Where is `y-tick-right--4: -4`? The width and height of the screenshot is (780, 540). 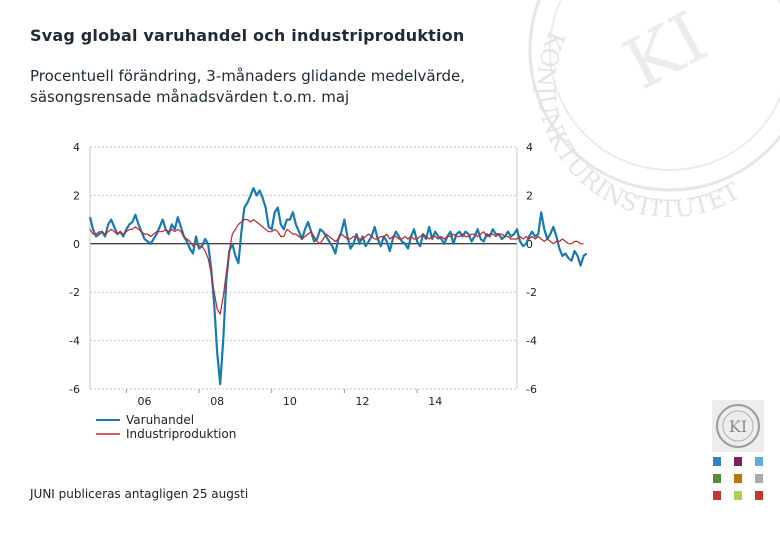
y-tick-right--4: -4 is located at coordinates (531, 341).